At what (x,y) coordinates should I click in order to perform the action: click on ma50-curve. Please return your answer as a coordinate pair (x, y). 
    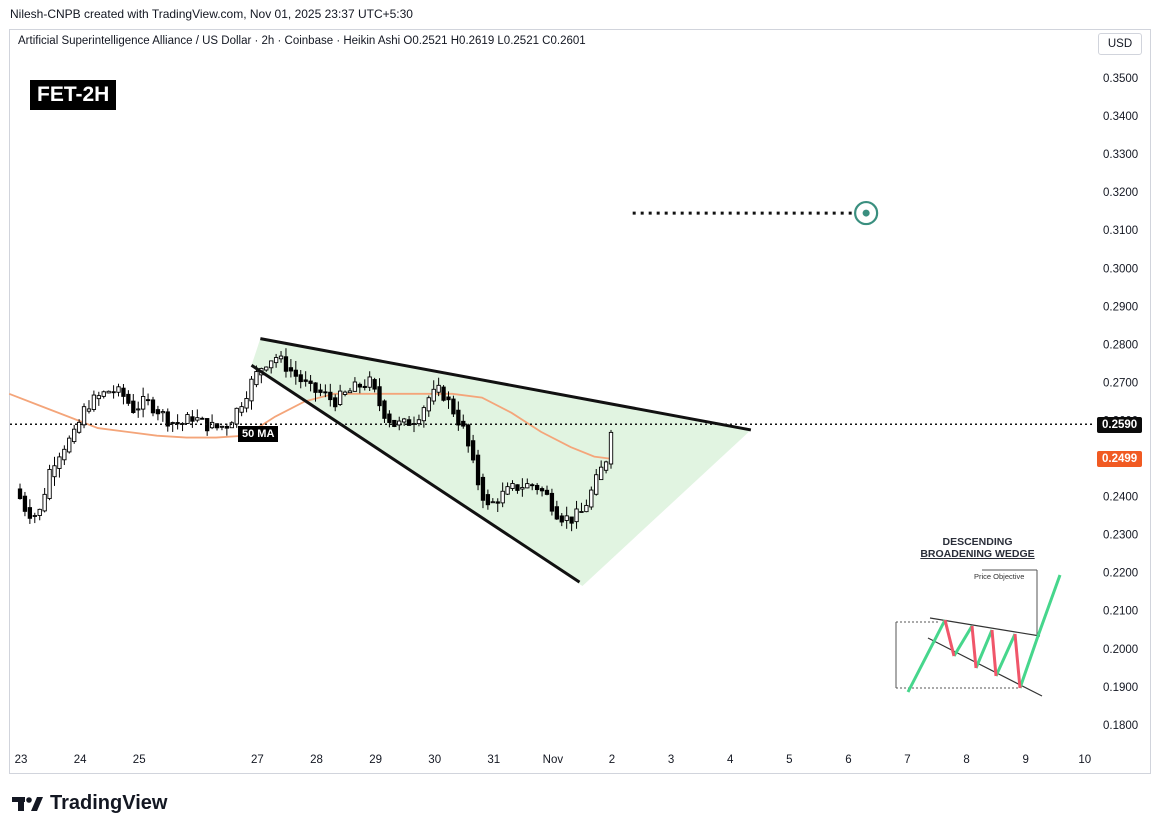
    Looking at the image, I should click on (310, 426).